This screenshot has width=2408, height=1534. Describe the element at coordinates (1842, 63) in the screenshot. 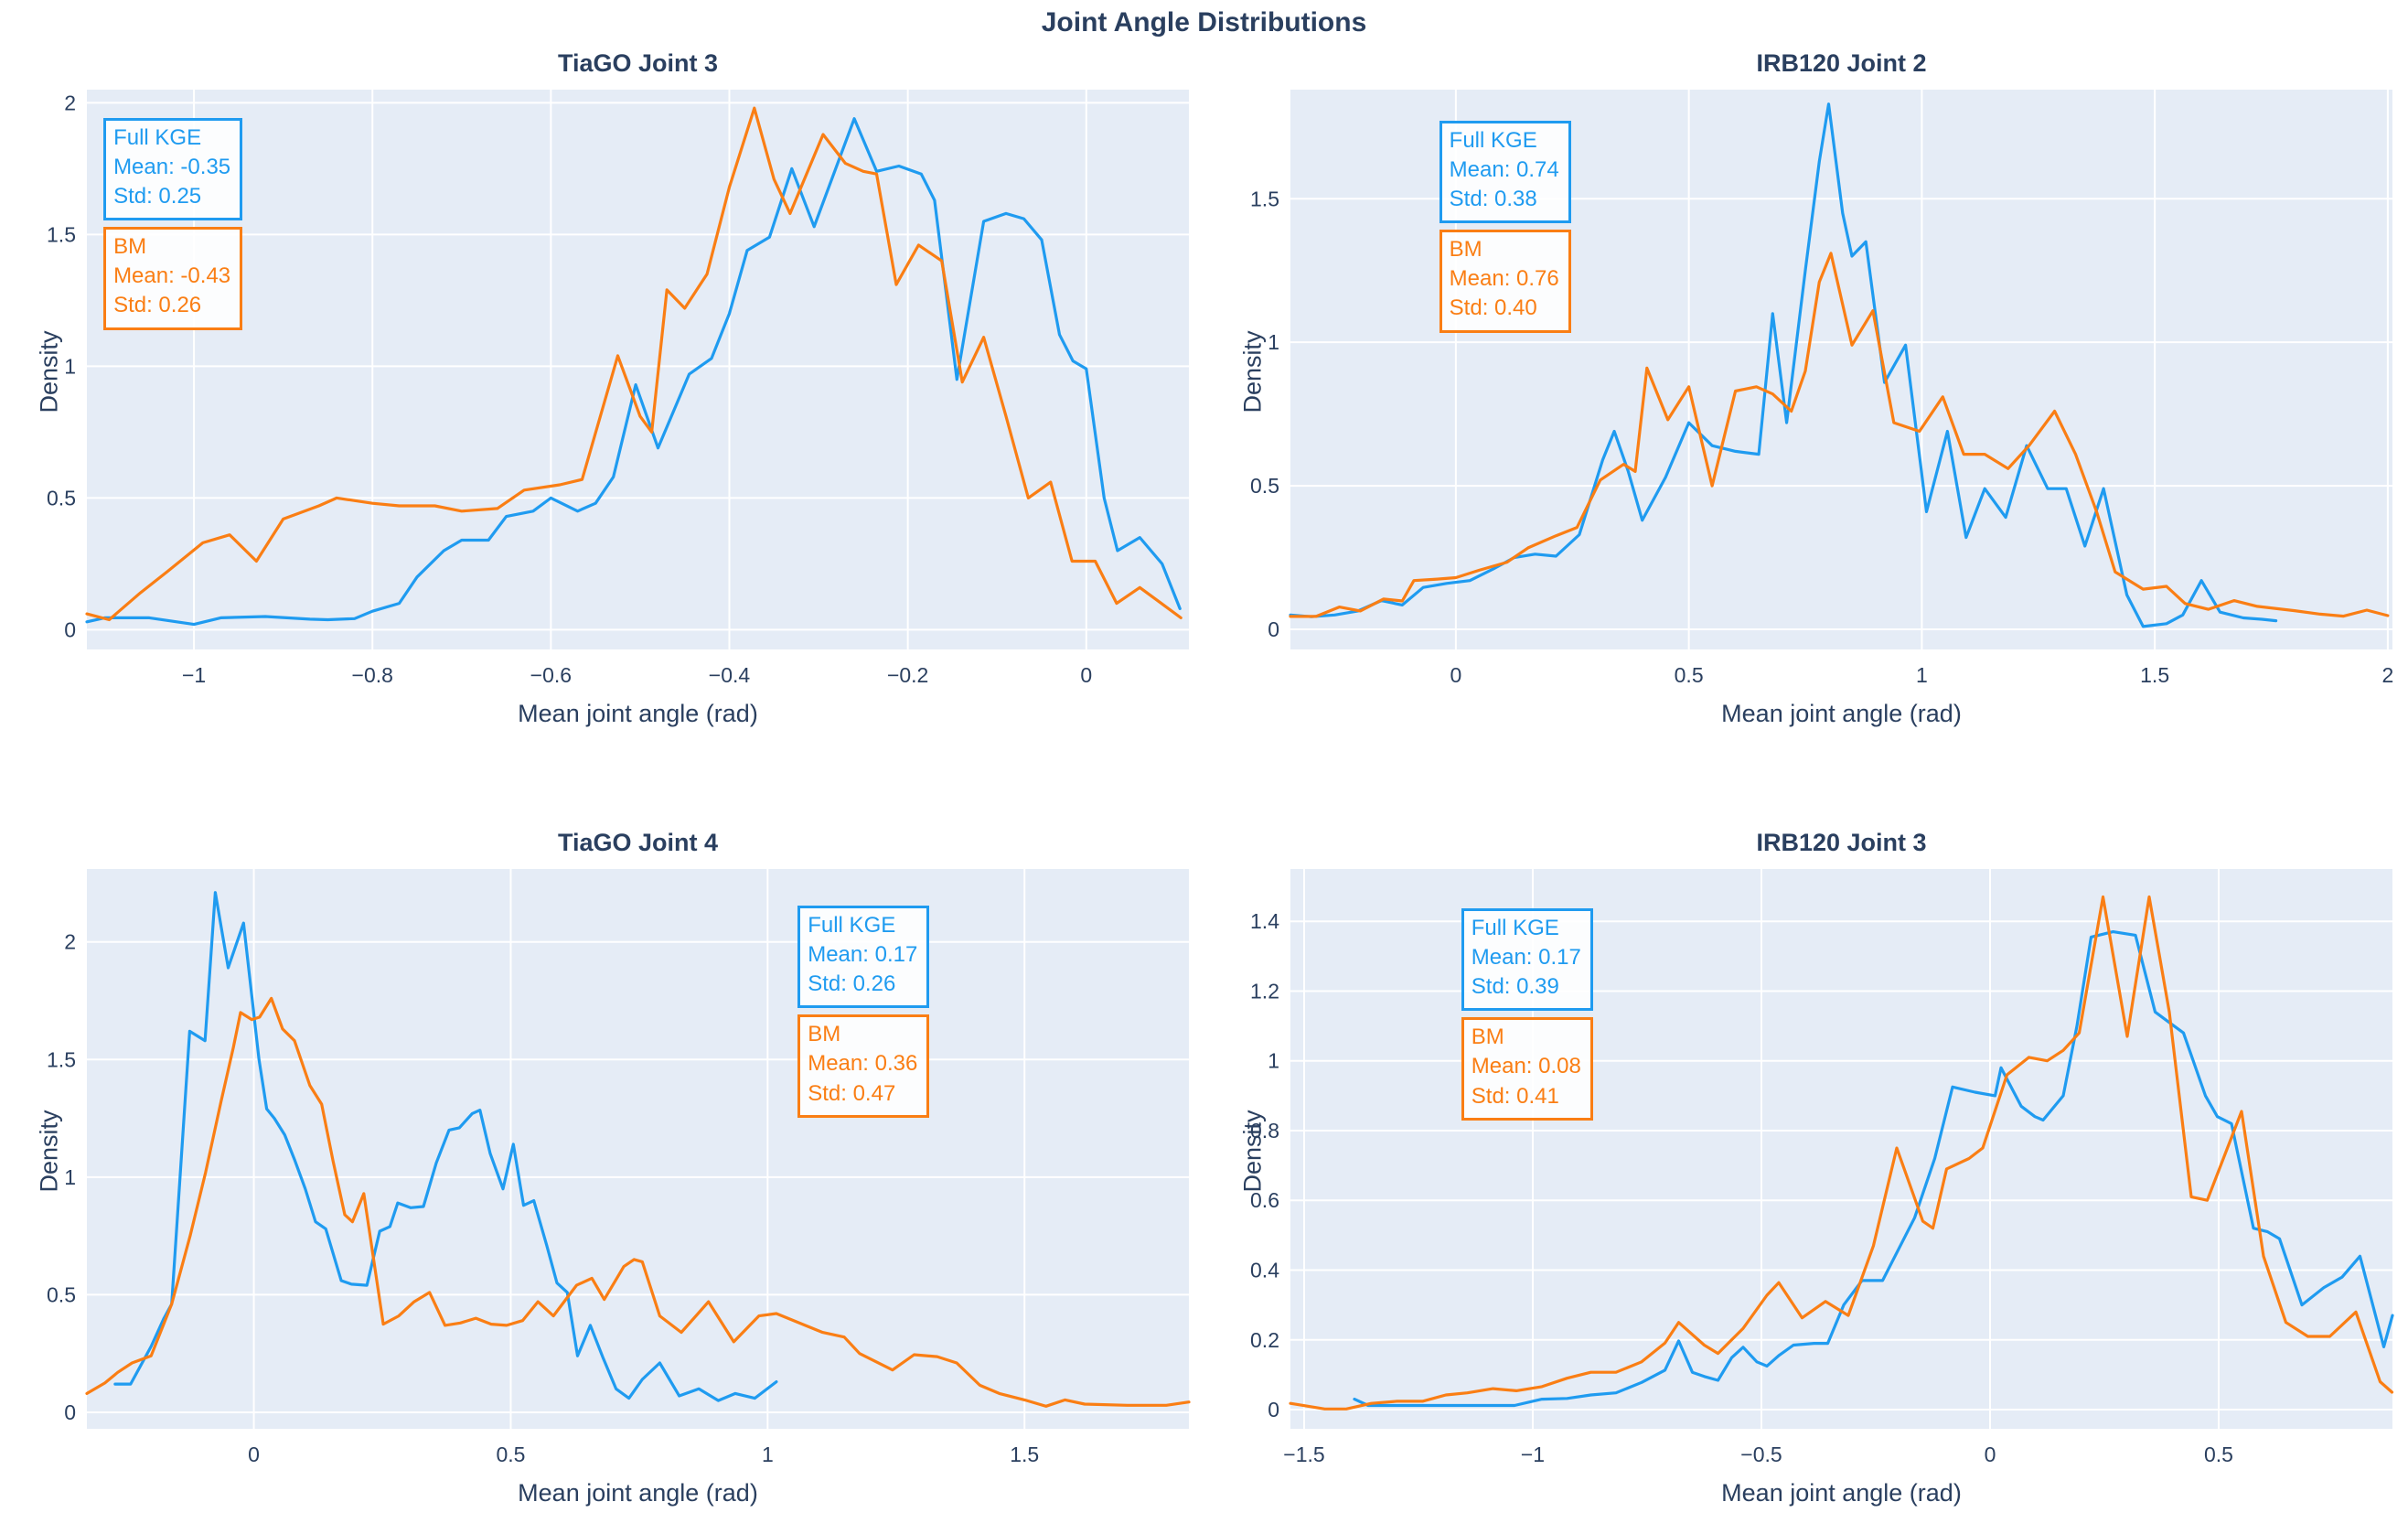

I see `subplot-title: IRB120 Joint 2` at that location.